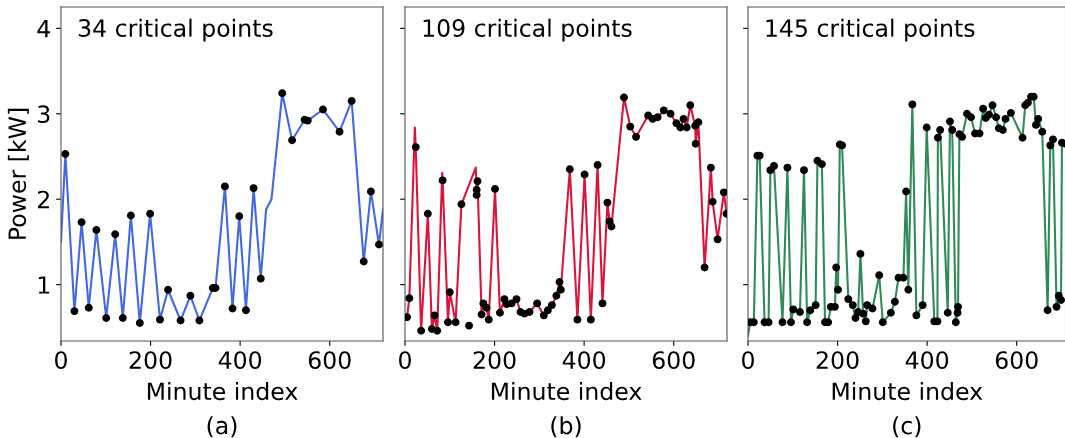 The width and height of the screenshot is (1065, 438). What do you see at coordinates (175, 30) in the screenshot?
I see `chart-title: 34 critical points` at bounding box center [175, 30].